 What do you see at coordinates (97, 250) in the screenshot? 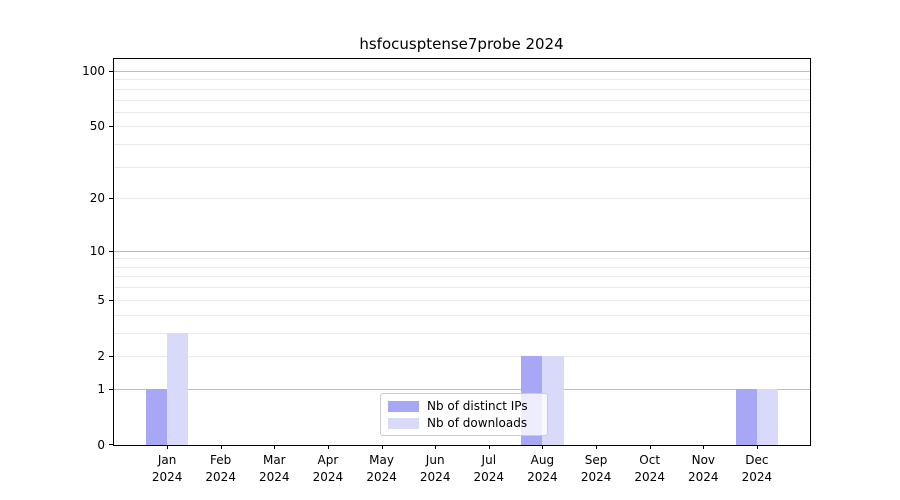
I see `y-axis-tick-label: 10` at bounding box center [97, 250].